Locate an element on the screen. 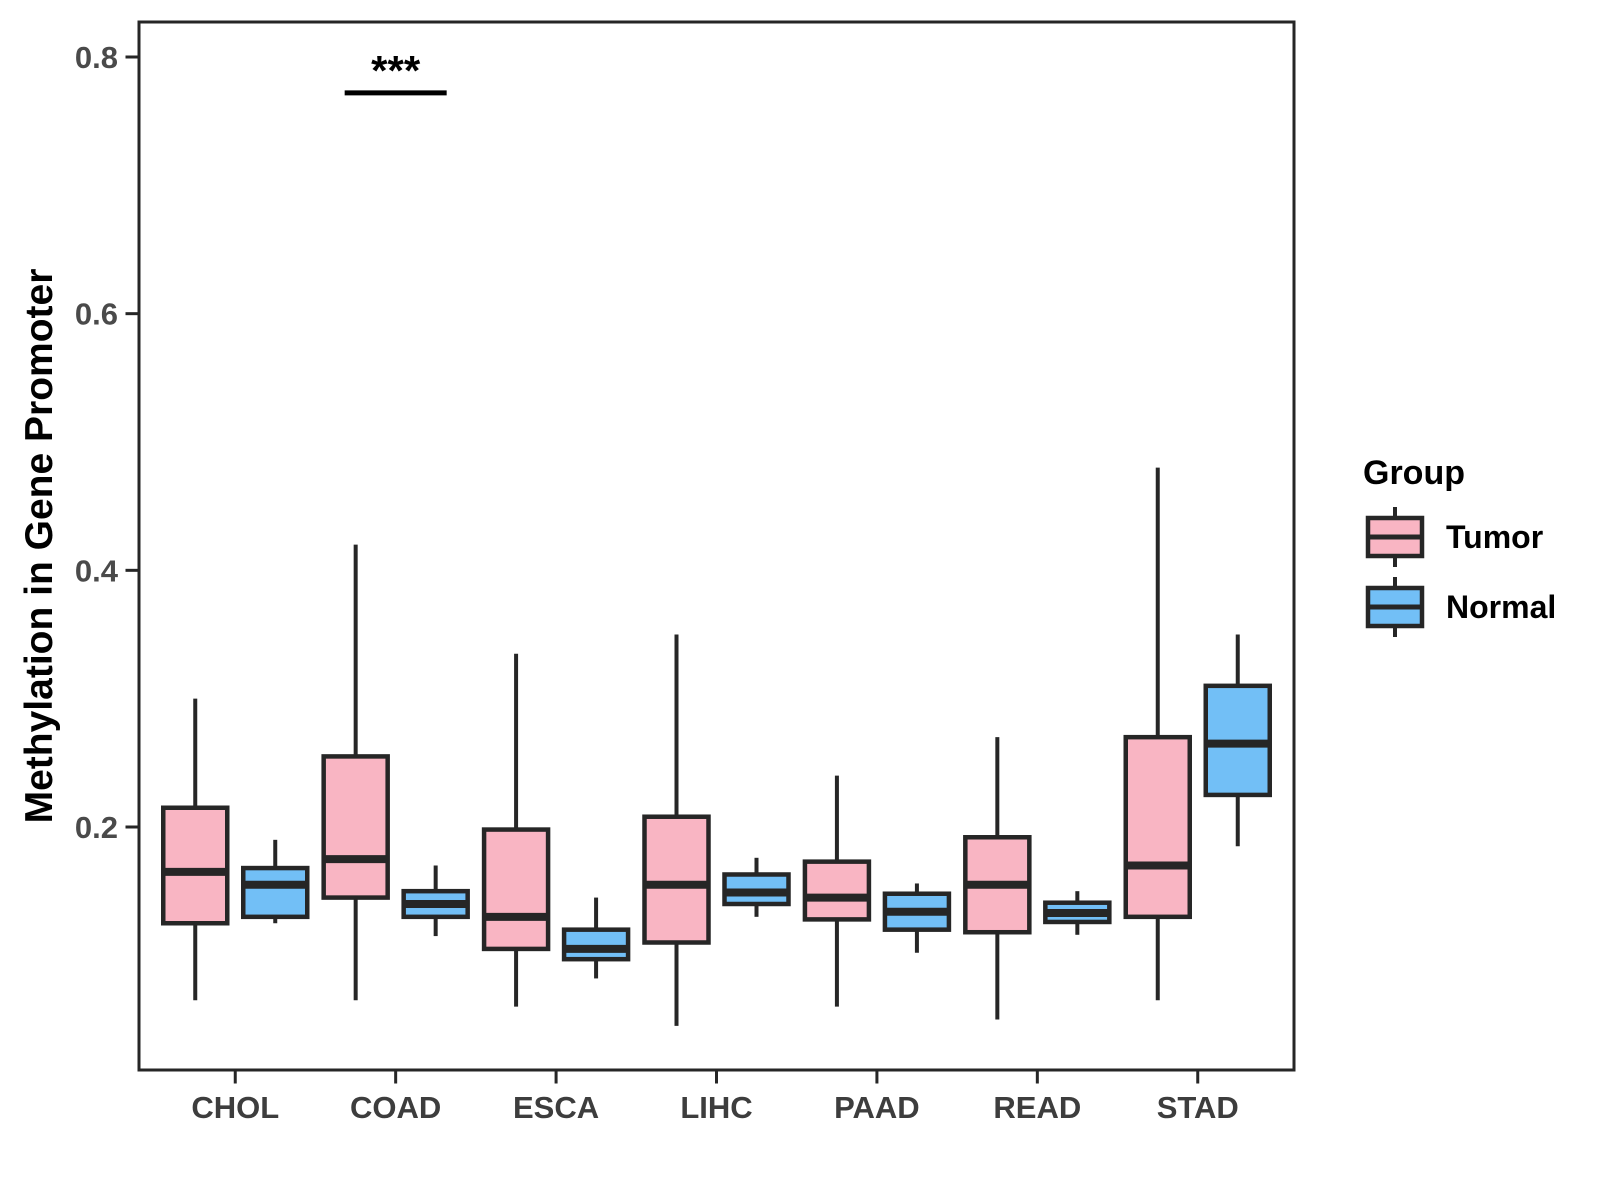  y-tick-label-0.4: 0.4 is located at coordinates (97, 570).